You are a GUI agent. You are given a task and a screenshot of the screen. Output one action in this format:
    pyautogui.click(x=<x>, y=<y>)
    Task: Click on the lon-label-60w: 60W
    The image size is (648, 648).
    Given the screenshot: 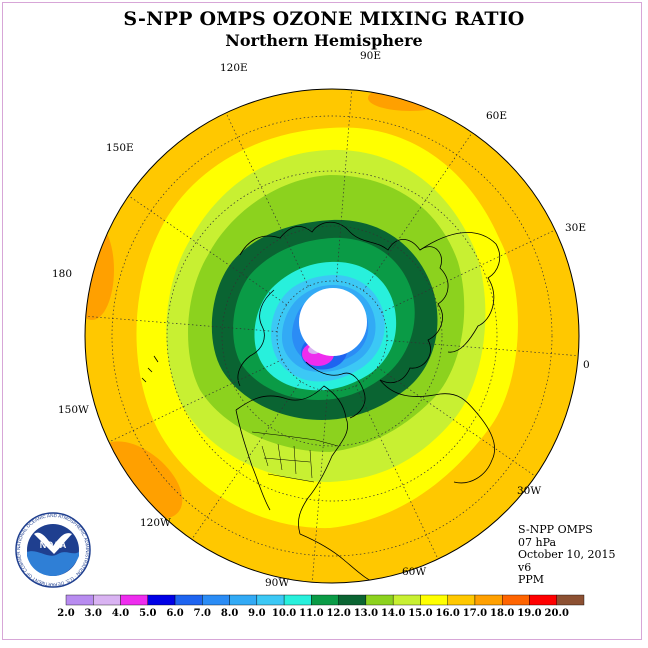 What is the action you would take?
    pyautogui.click(x=414, y=572)
    